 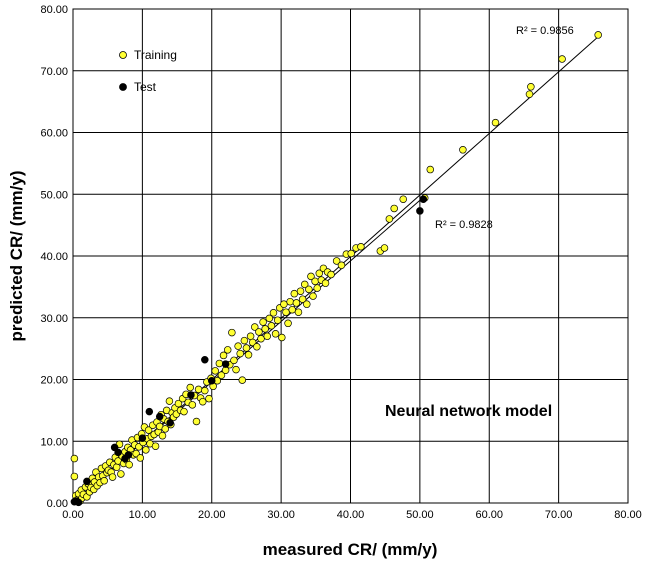 What do you see at coordinates (54, 72) in the screenshot?
I see `y-tick-label: 70.00` at bounding box center [54, 72].